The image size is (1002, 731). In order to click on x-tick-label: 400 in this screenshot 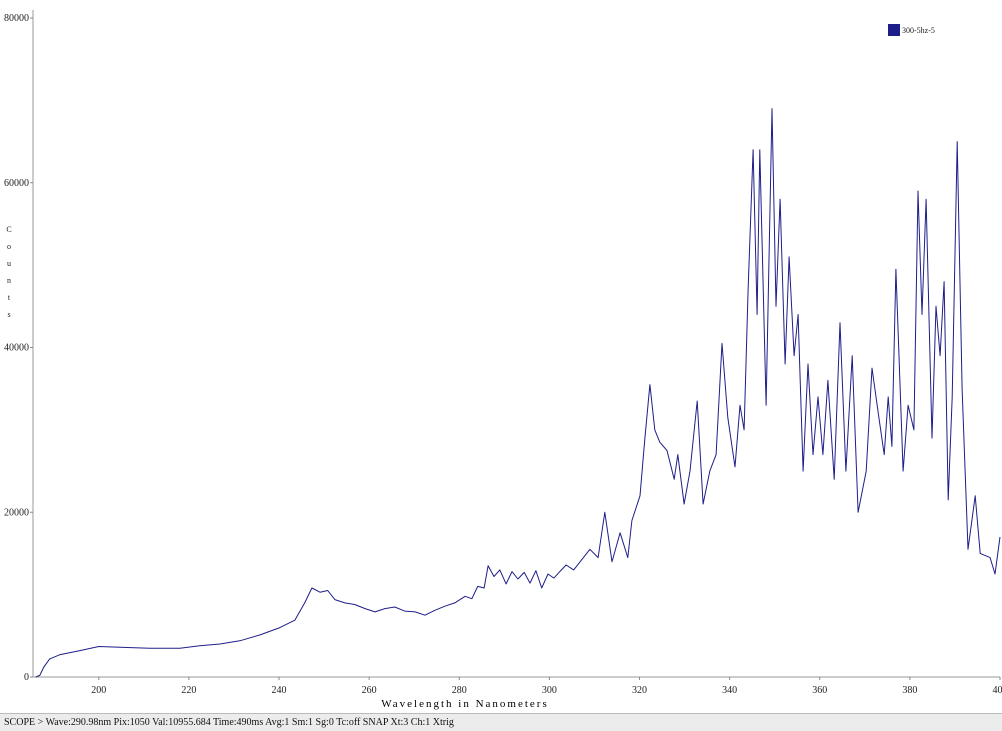, I will do `click(997, 690)`.